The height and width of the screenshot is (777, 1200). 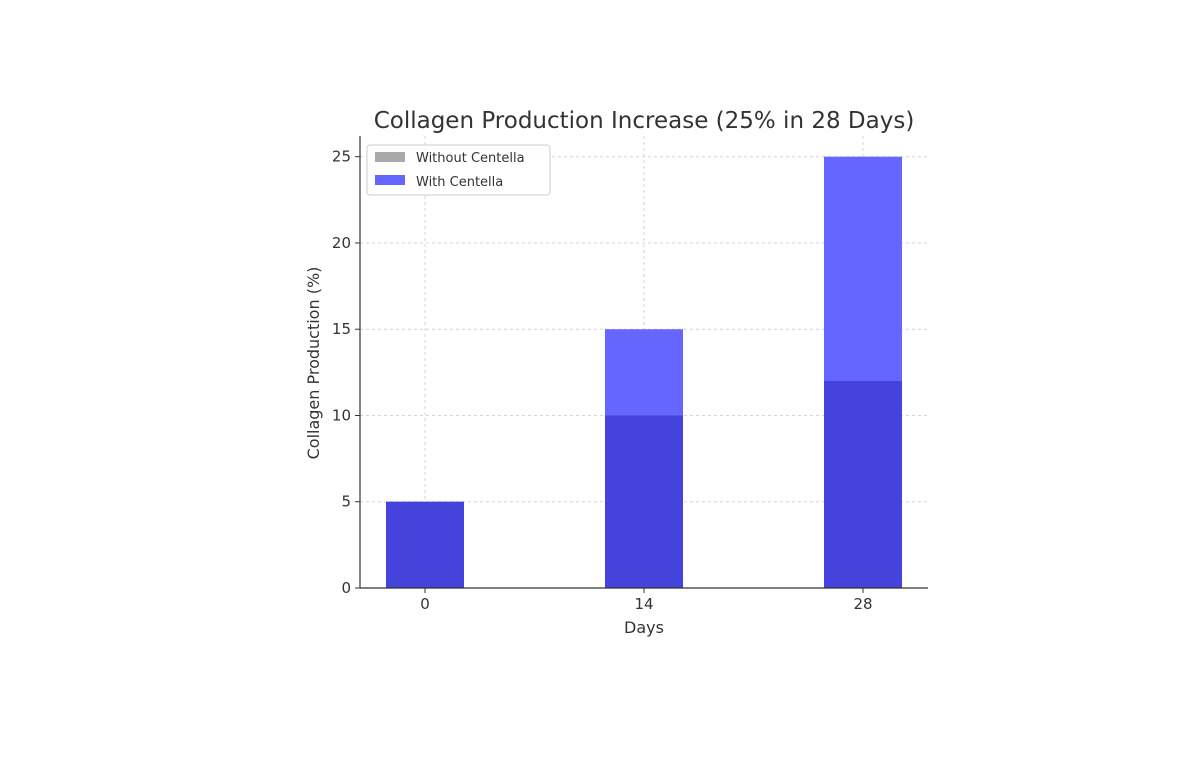 What do you see at coordinates (643, 604) in the screenshot?
I see `x-tick-label: 14` at bounding box center [643, 604].